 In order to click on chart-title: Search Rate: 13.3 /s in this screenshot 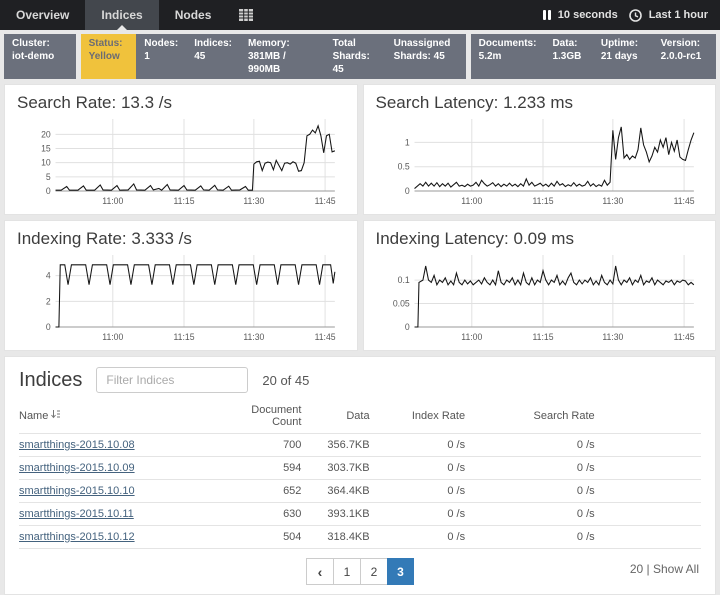, I will do `click(94, 102)`.